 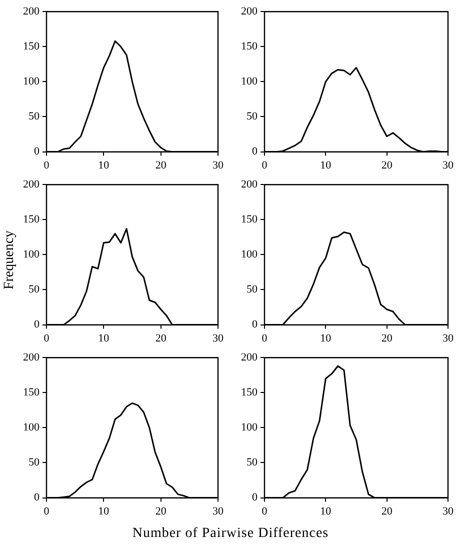 I want to click on x-axis-title: Number of Pairwise Differences, so click(x=230, y=534).